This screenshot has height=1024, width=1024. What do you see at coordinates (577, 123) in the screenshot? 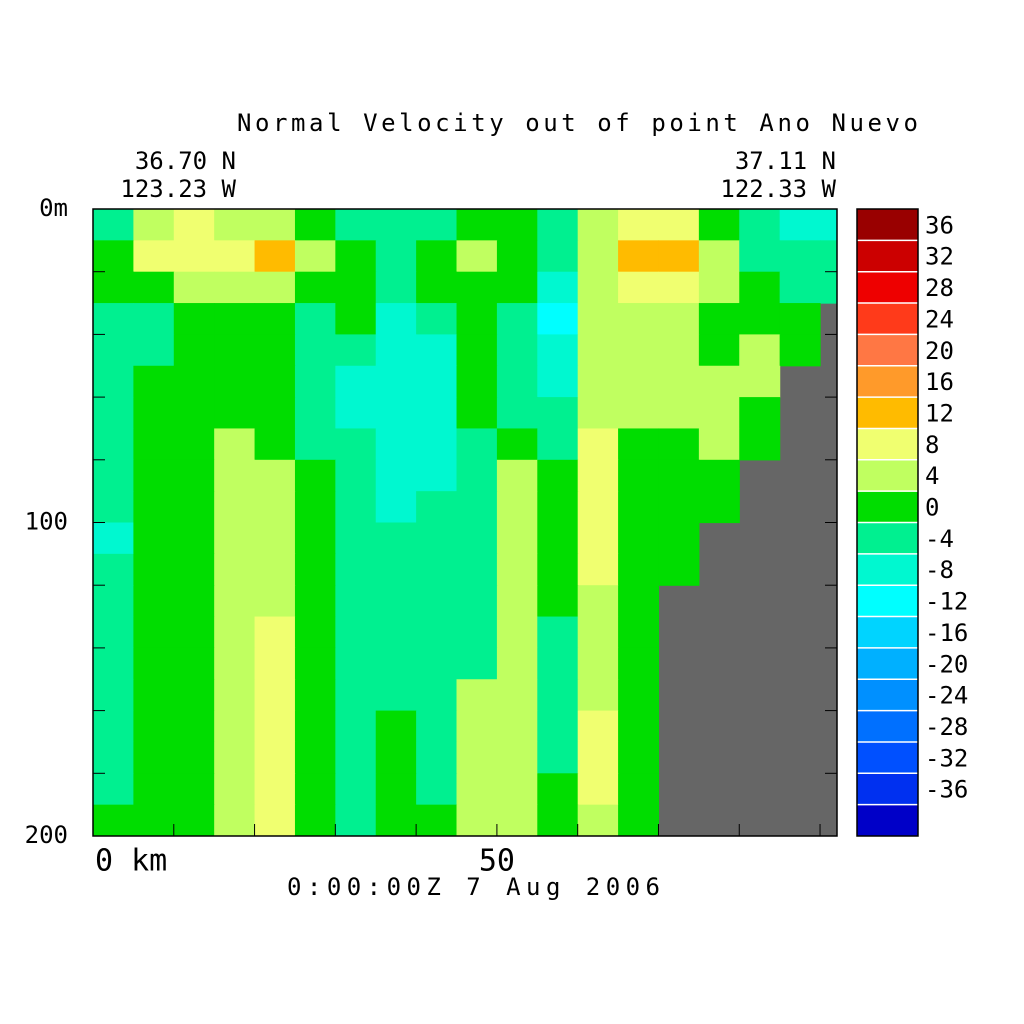
I see `chart-title: Normal Velocity out of point Ano Nuevo` at bounding box center [577, 123].